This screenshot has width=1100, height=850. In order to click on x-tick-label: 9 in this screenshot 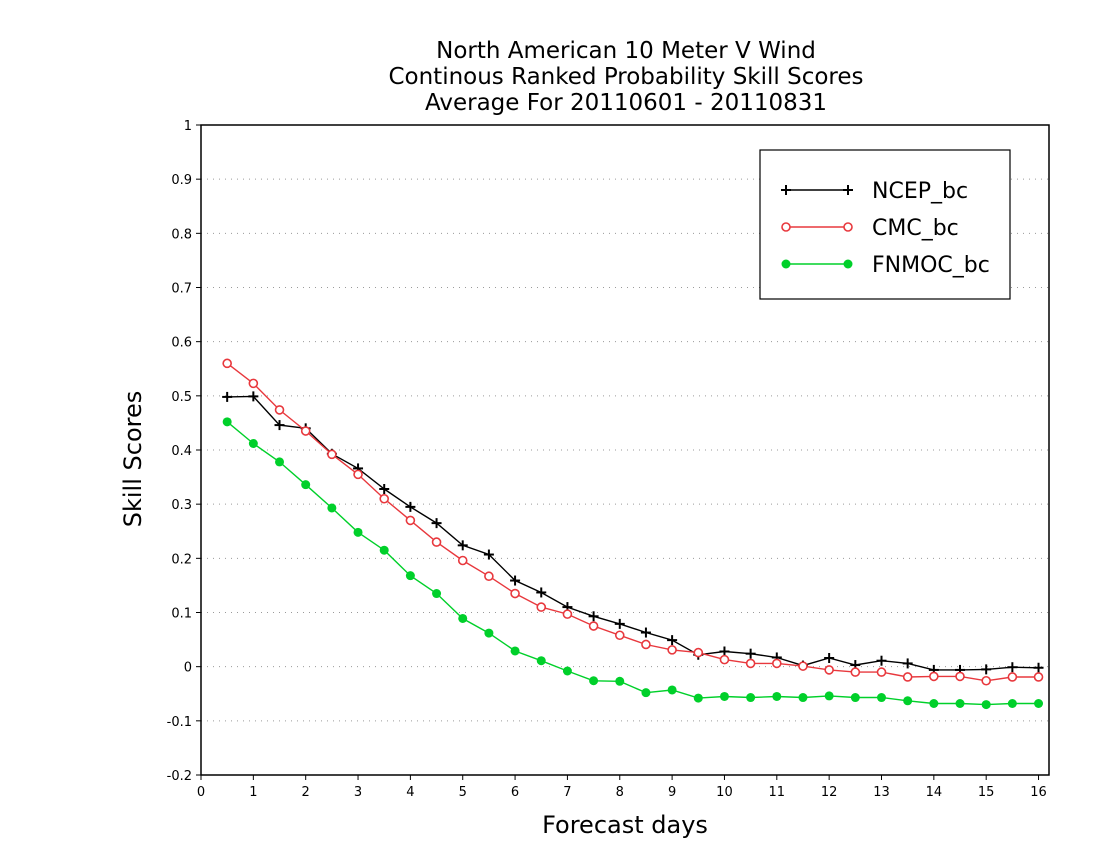, I will do `click(672, 792)`.